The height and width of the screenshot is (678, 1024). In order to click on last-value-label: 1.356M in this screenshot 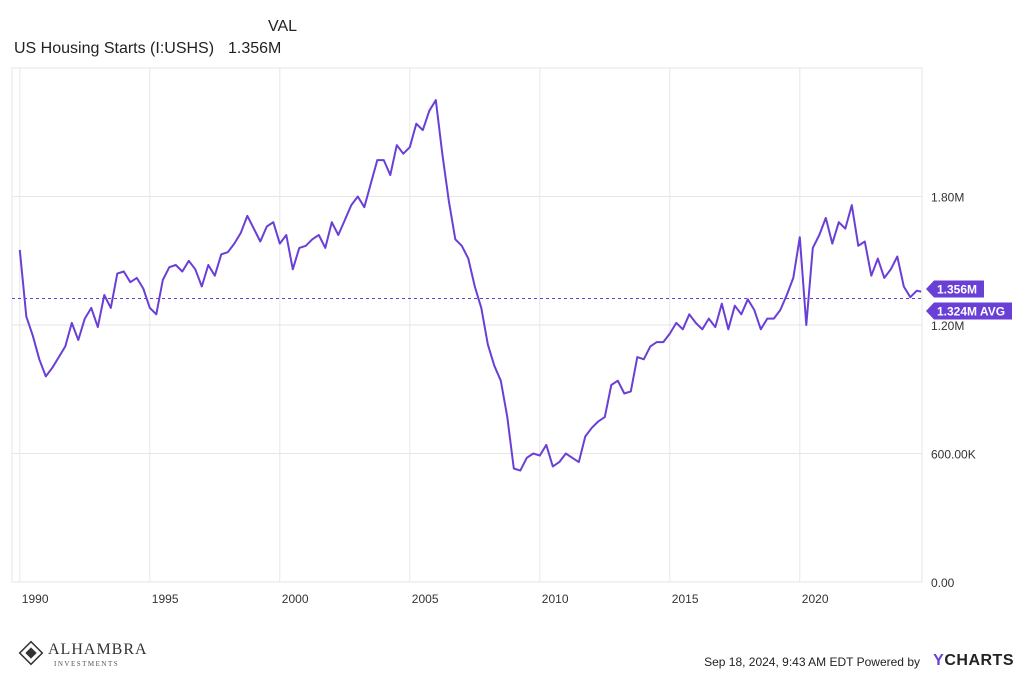, I will do `click(957, 290)`.